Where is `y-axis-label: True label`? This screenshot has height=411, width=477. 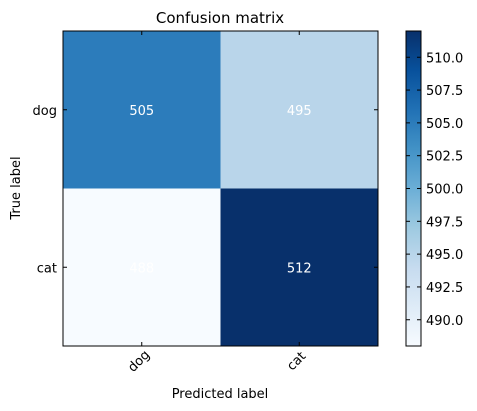
y-axis-label: True label is located at coordinates (16, 188).